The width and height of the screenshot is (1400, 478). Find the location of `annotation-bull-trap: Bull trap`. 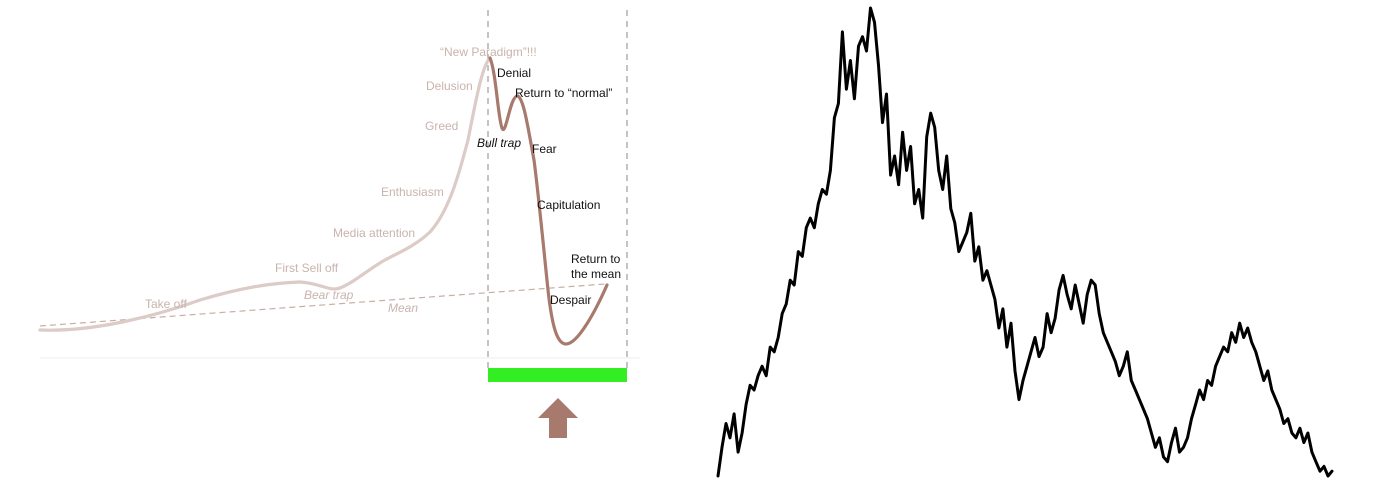

annotation-bull-trap: Bull trap is located at coordinates (499, 143).